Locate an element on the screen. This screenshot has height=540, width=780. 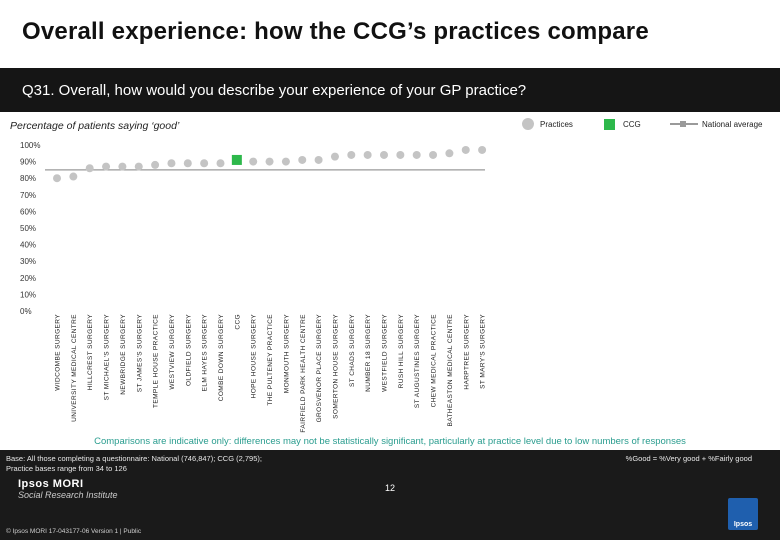
logo-subtitle: Social Research Institute is located at coordinates (68, 495).